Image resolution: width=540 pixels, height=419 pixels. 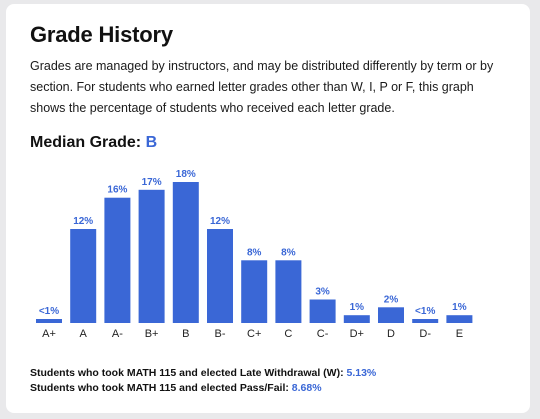 I want to click on x-tick-label: C-, so click(x=323, y=334).